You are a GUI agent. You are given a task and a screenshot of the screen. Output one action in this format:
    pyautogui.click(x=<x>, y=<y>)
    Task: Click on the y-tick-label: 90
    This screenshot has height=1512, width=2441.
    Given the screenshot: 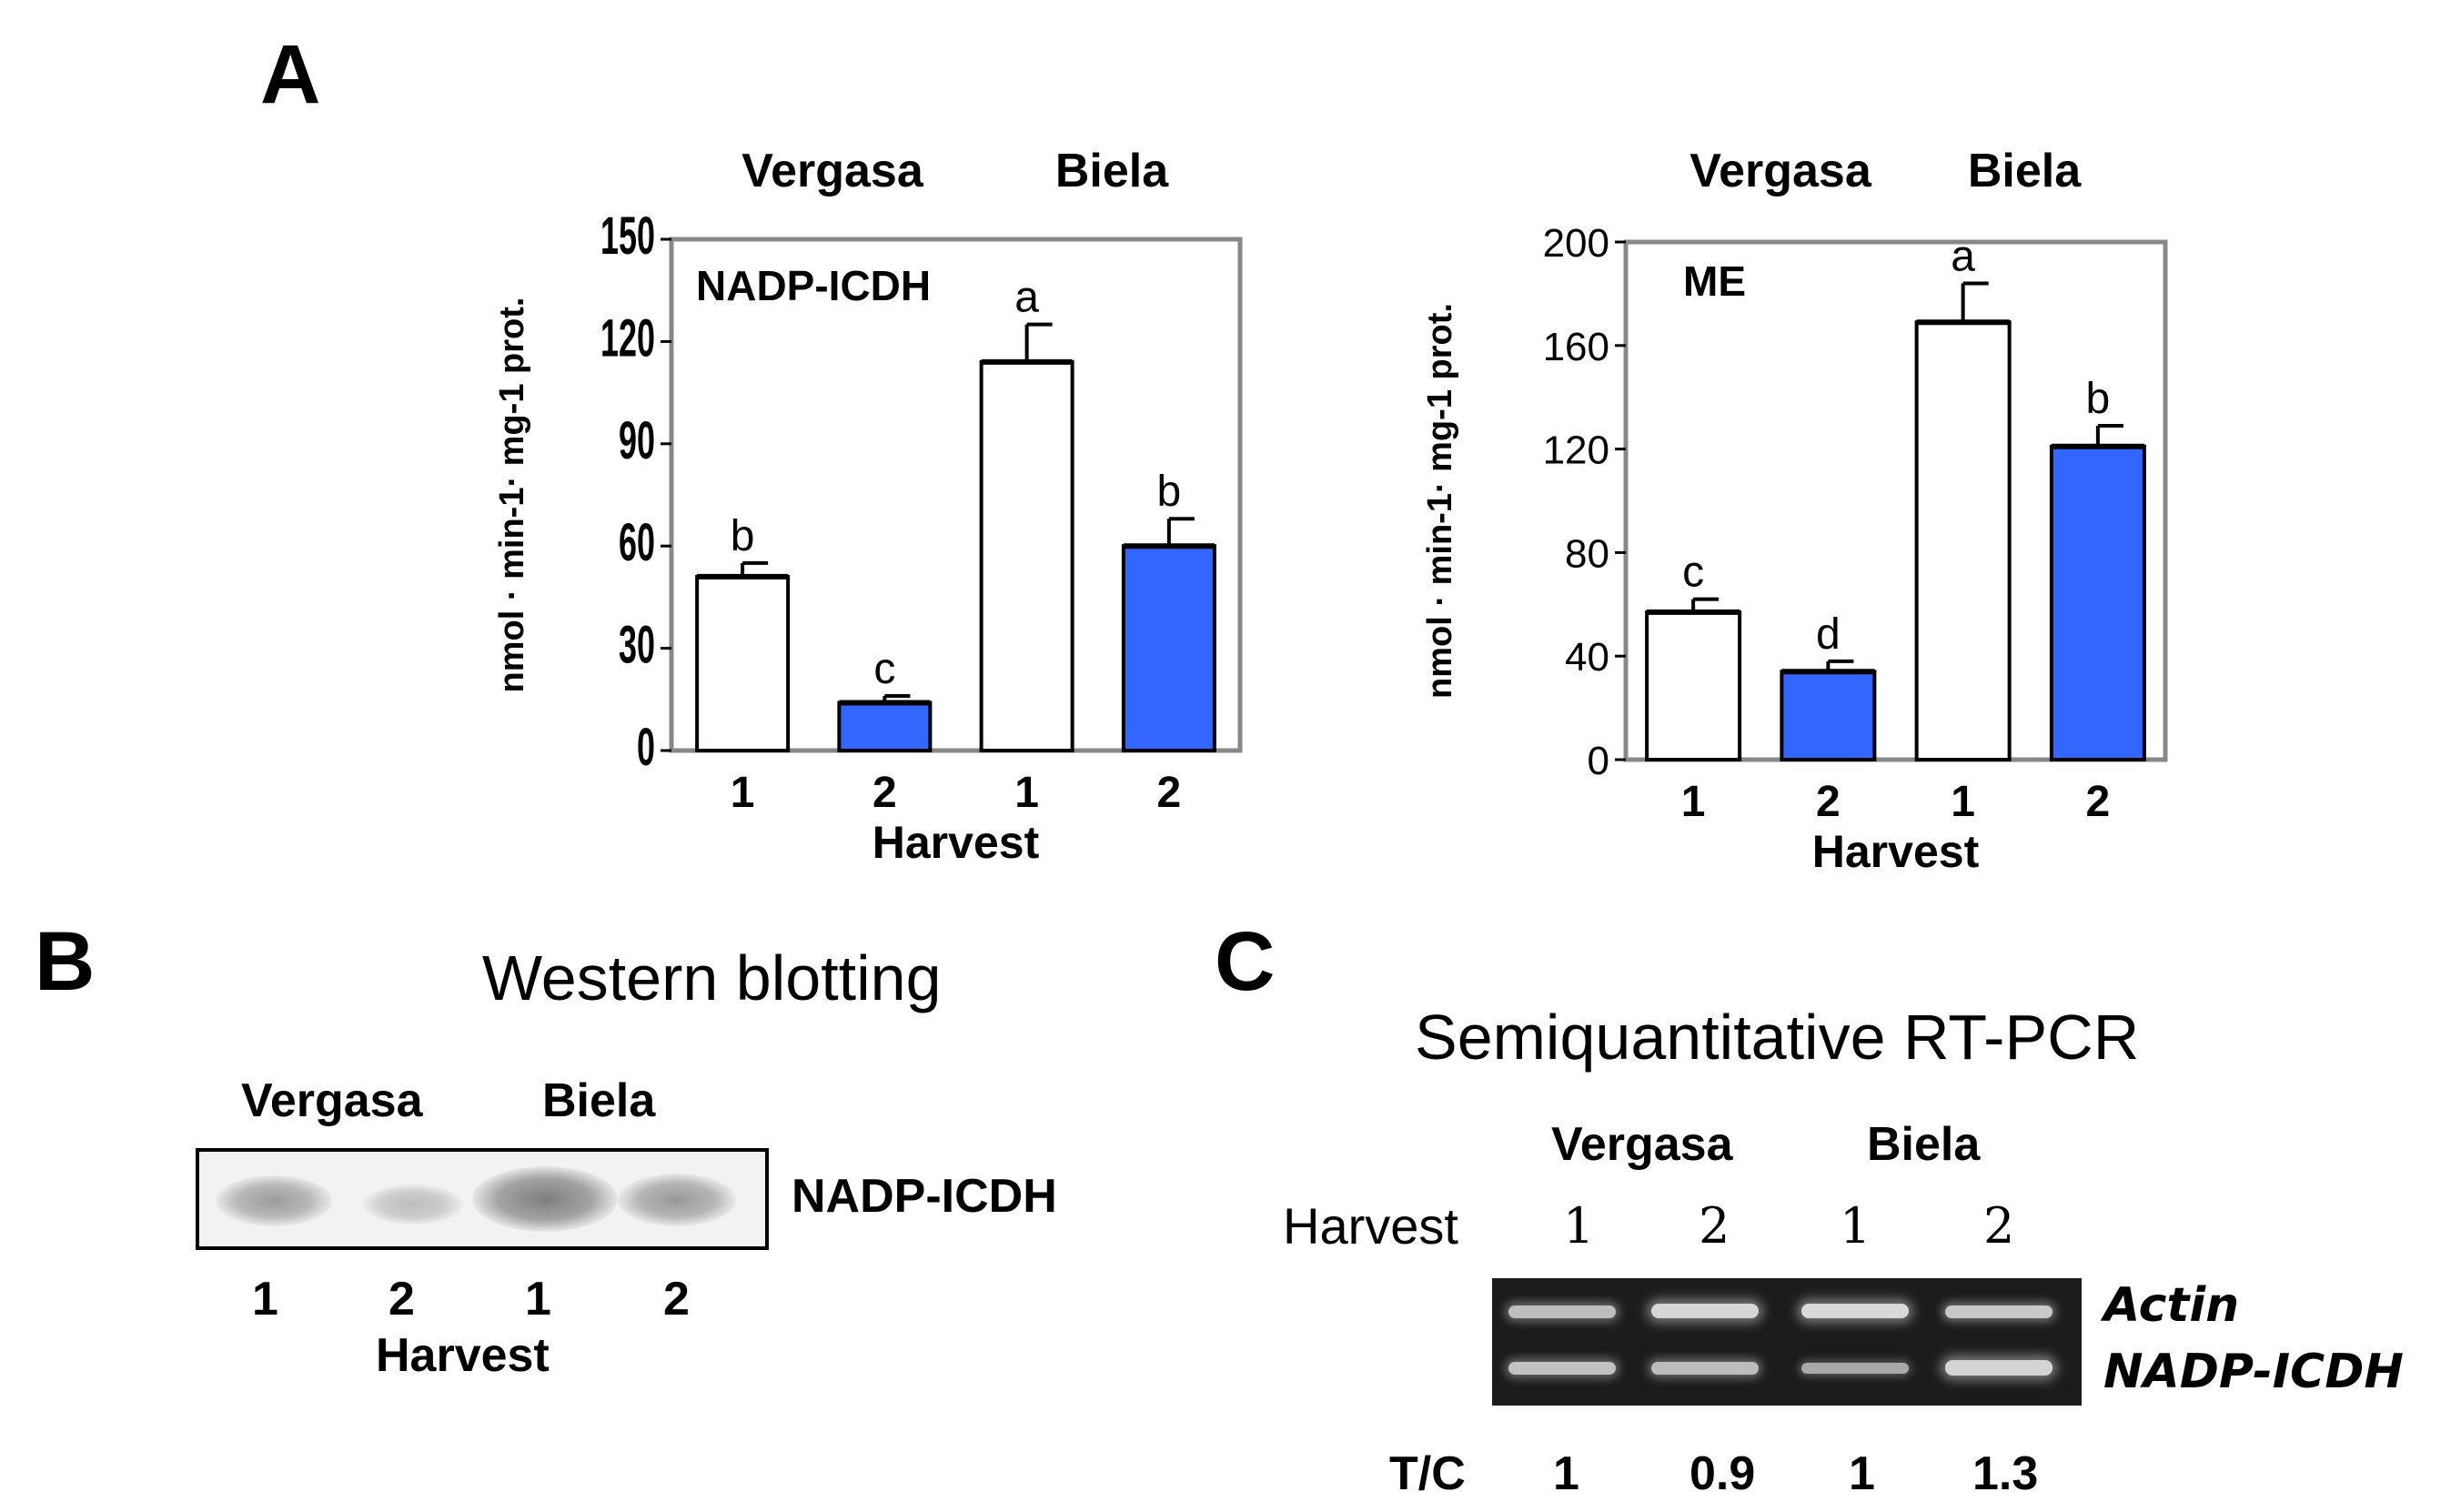 What is the action you would take?
    pyautogui.click(x=637, y=441)
    